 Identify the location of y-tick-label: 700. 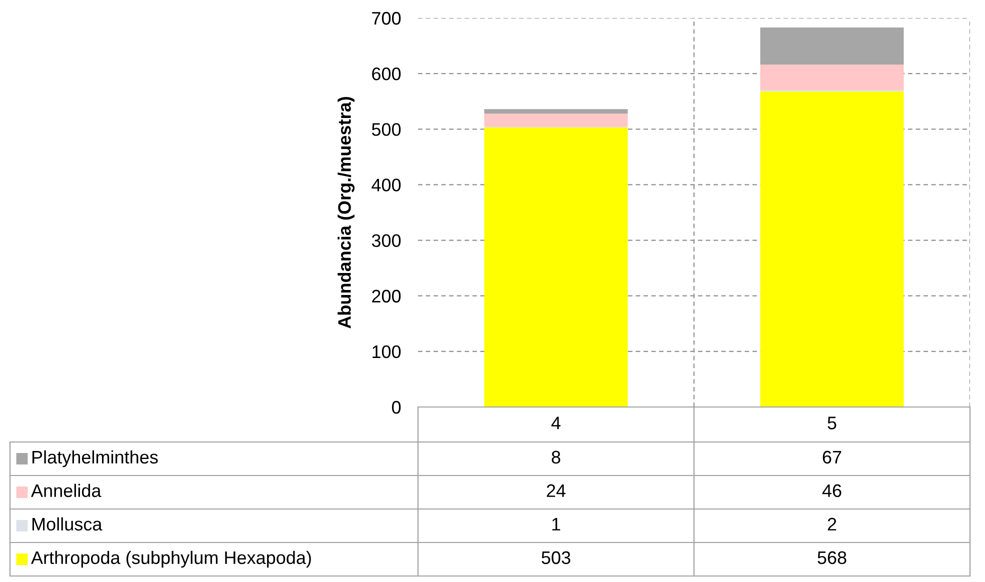
(386, 18).